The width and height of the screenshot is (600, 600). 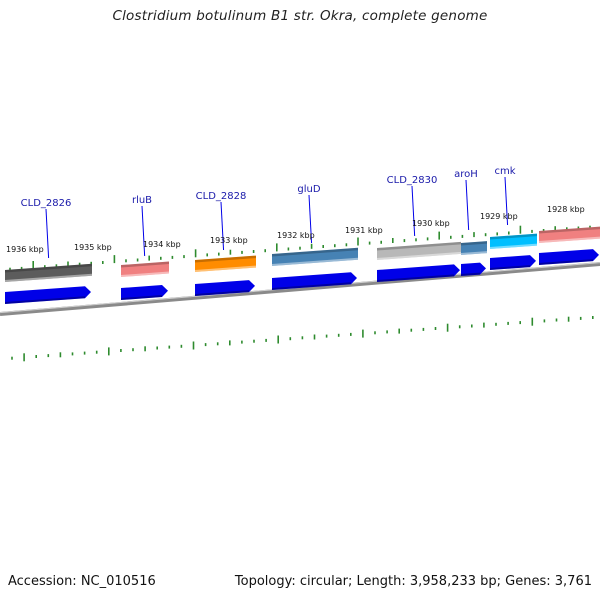 What do you see at coordinates (566, 209) in the screenshot?
I see `kbp-label: 1928 kbp` at bounding box center [566, 209].